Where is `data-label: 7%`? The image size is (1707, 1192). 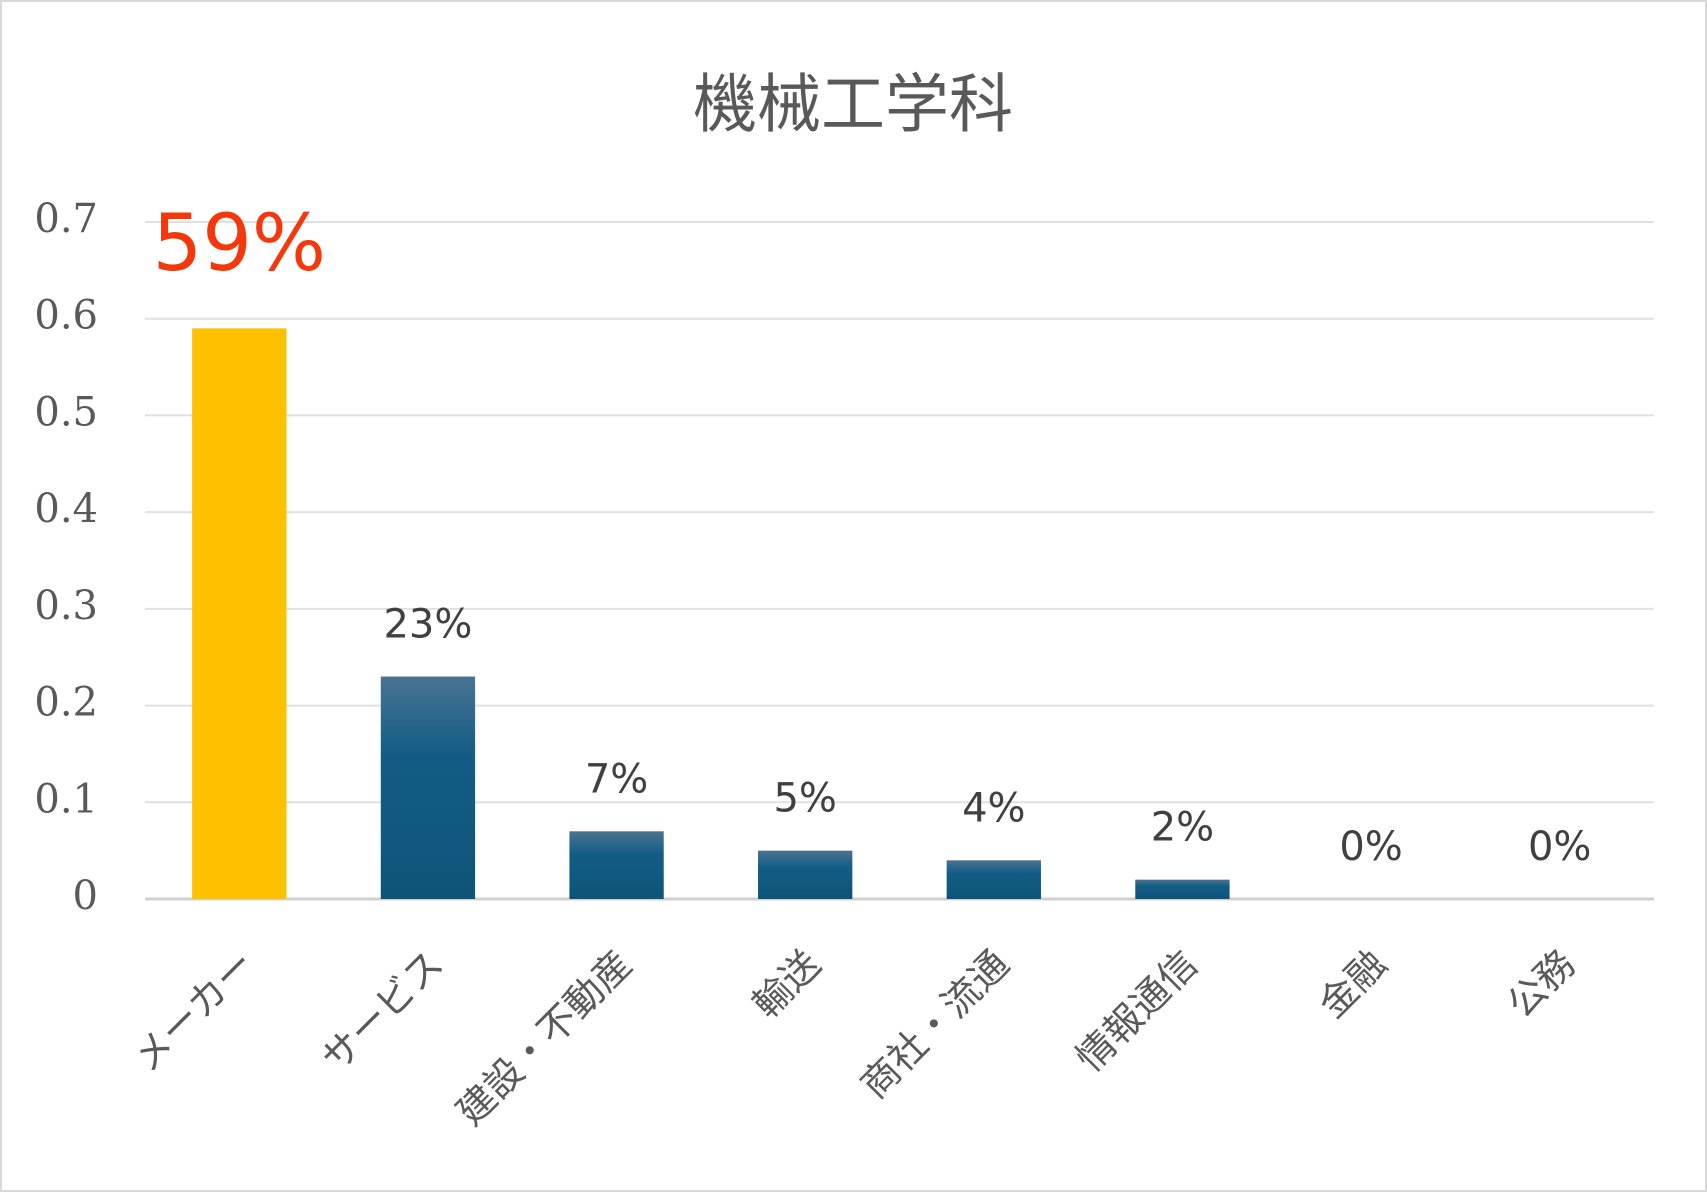 data-label: 7% is located at coordinates (616, 779).